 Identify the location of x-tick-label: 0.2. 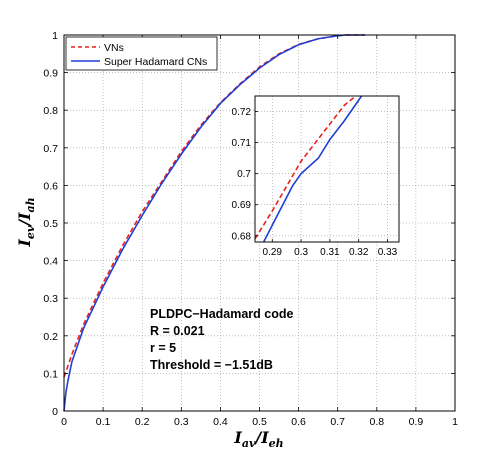
(142, 422).